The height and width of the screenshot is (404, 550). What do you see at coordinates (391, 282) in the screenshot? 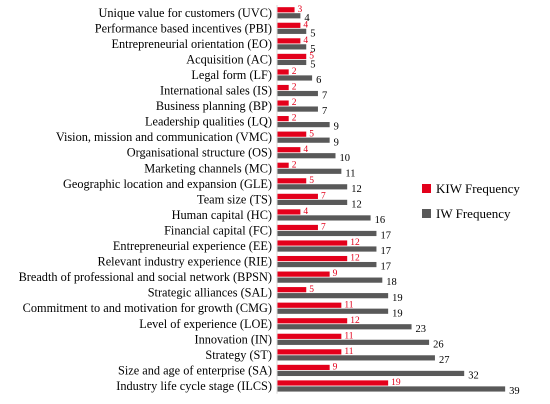
I see `value-label-iw-bpsn: 18` at bounding box center [391, 282].